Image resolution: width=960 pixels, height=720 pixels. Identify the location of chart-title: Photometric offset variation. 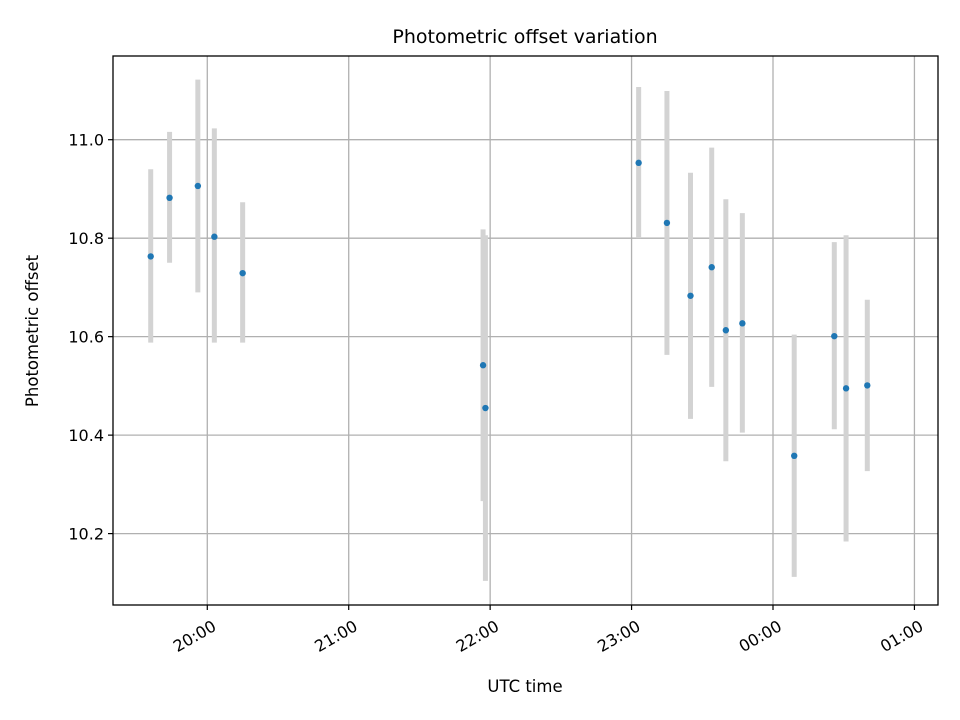
(524, 37).